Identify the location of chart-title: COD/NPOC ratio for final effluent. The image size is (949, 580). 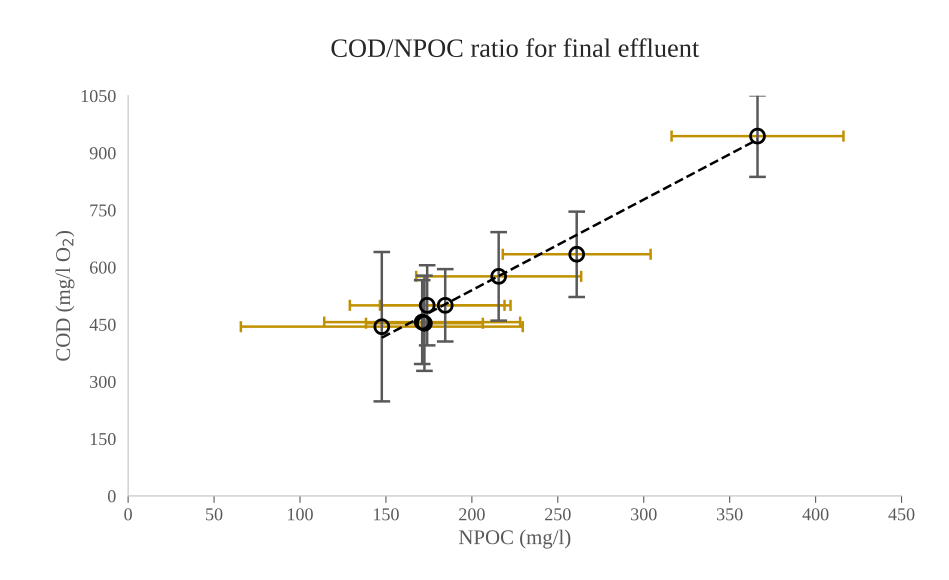
(515, 48).